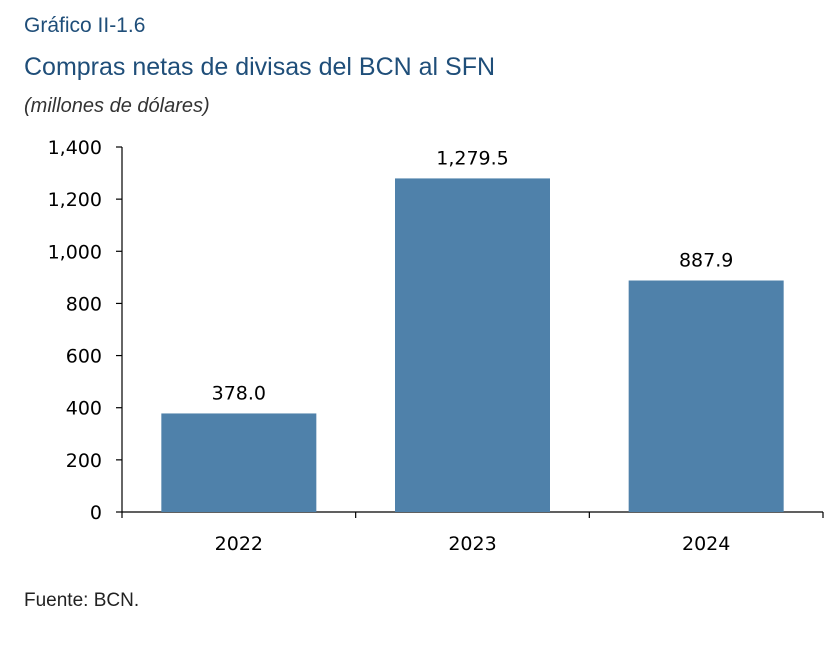  I want to click on figure-number: Gráfico II-1.6, so click(85, 25).